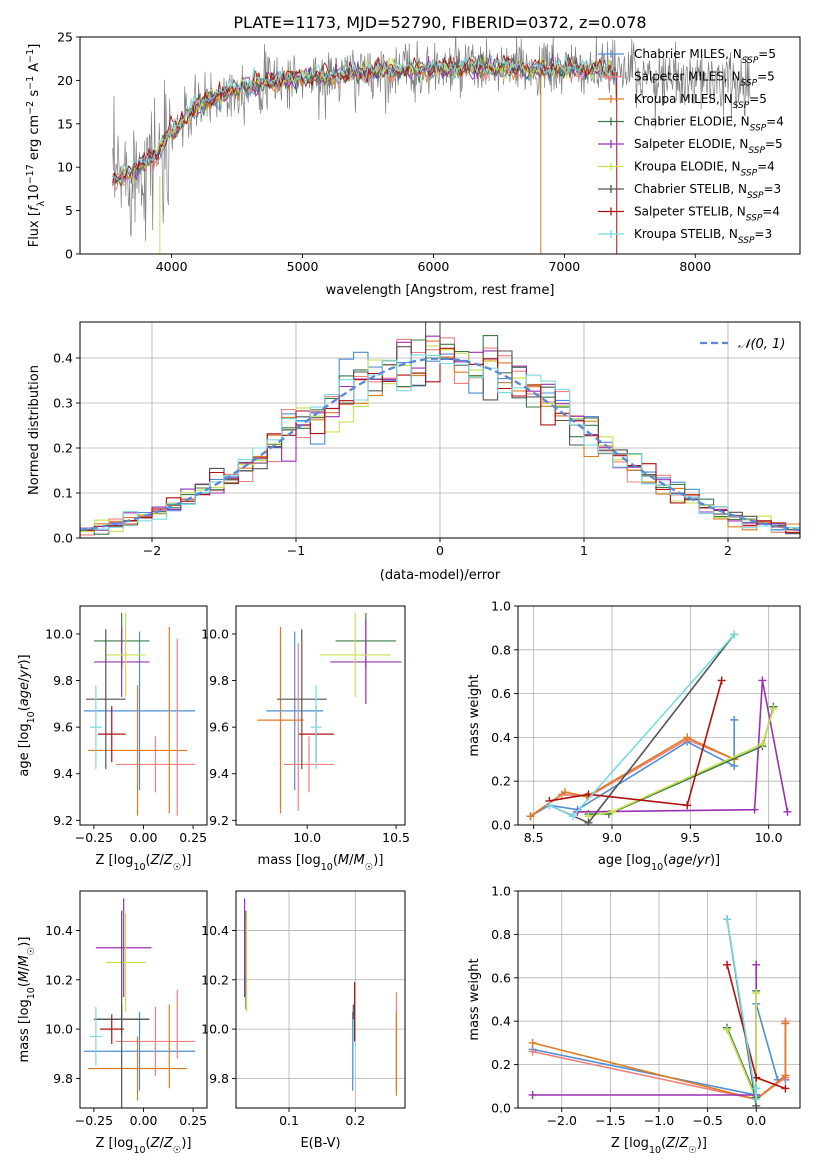 The height and width of the screenshot is (1170, 819). Describe the element at coordinates (728, 550) in the screenshot. I see `x-tick-label: 2` at that location.